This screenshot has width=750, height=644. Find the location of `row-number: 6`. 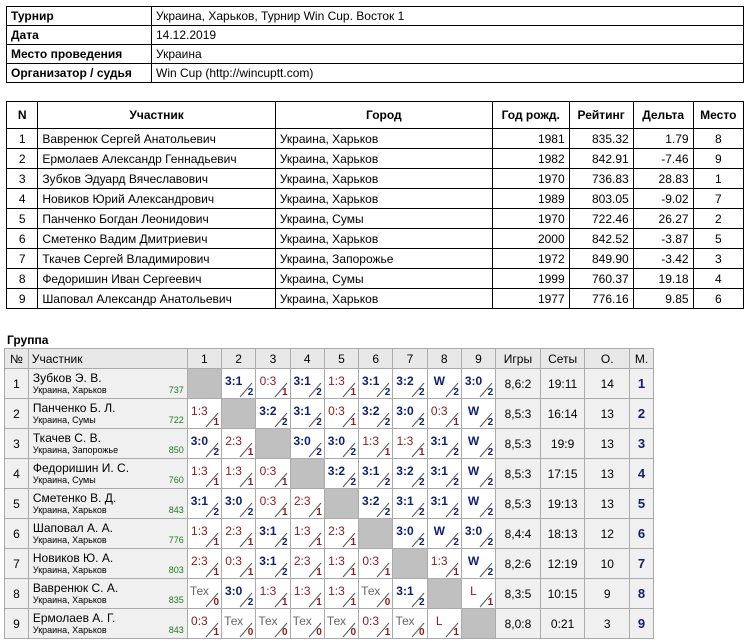

row-number: 6 is located at coordinates (16, 533).